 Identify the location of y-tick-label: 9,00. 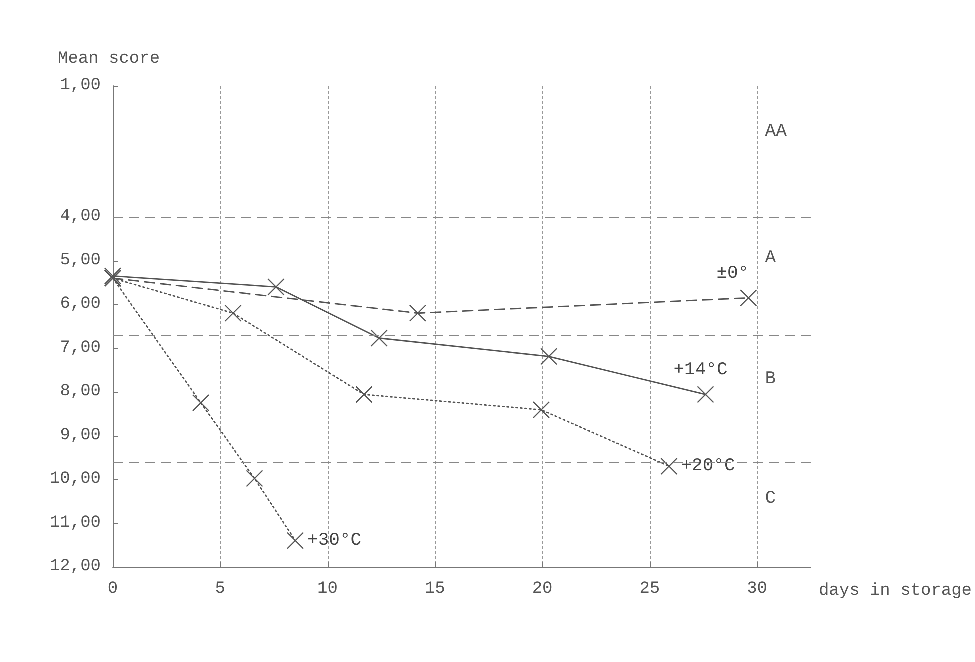
(80, 436).